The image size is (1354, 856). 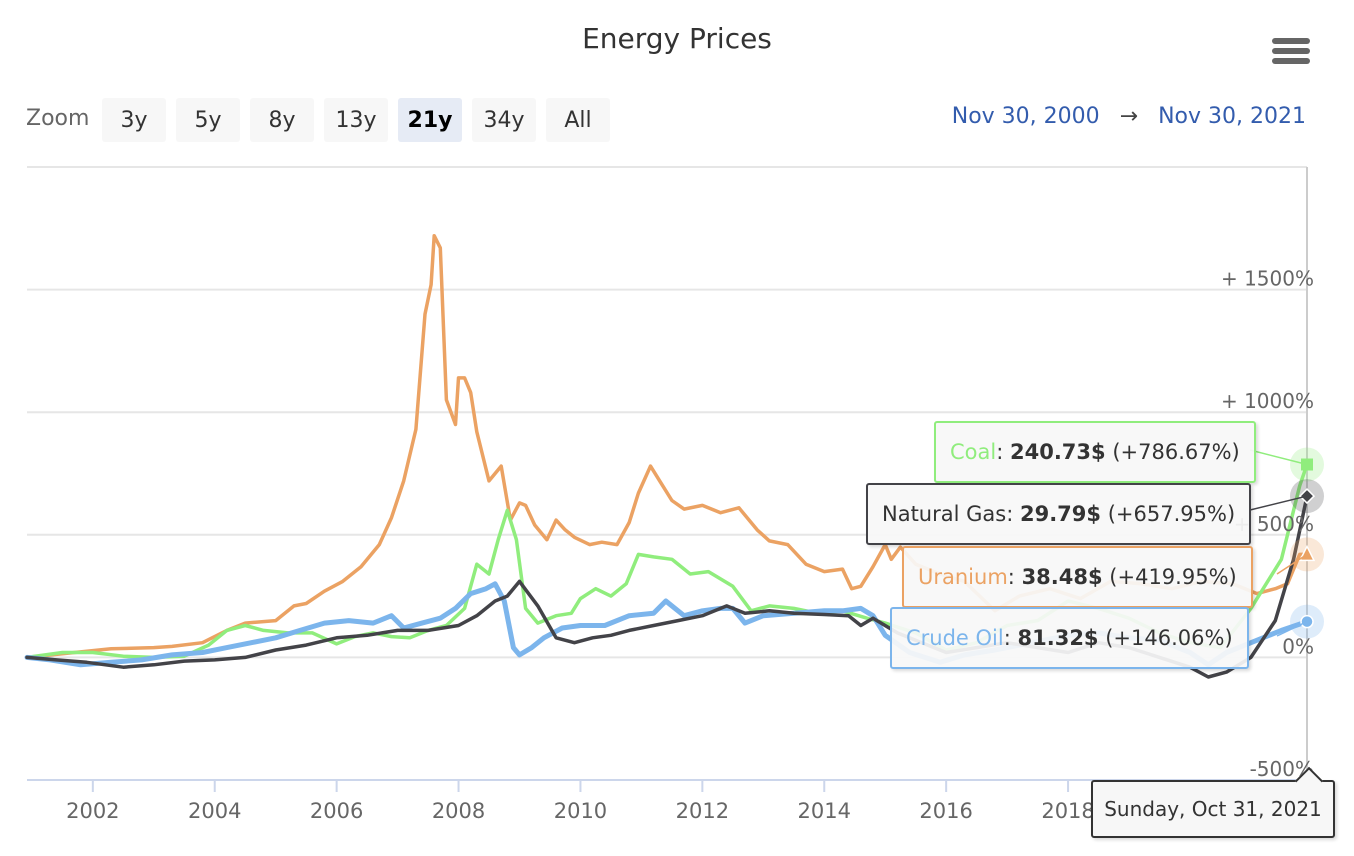 I want to click on date-range: Nov 30, 2000 → Nov 30, 2021, so click(x=1129, y=116).